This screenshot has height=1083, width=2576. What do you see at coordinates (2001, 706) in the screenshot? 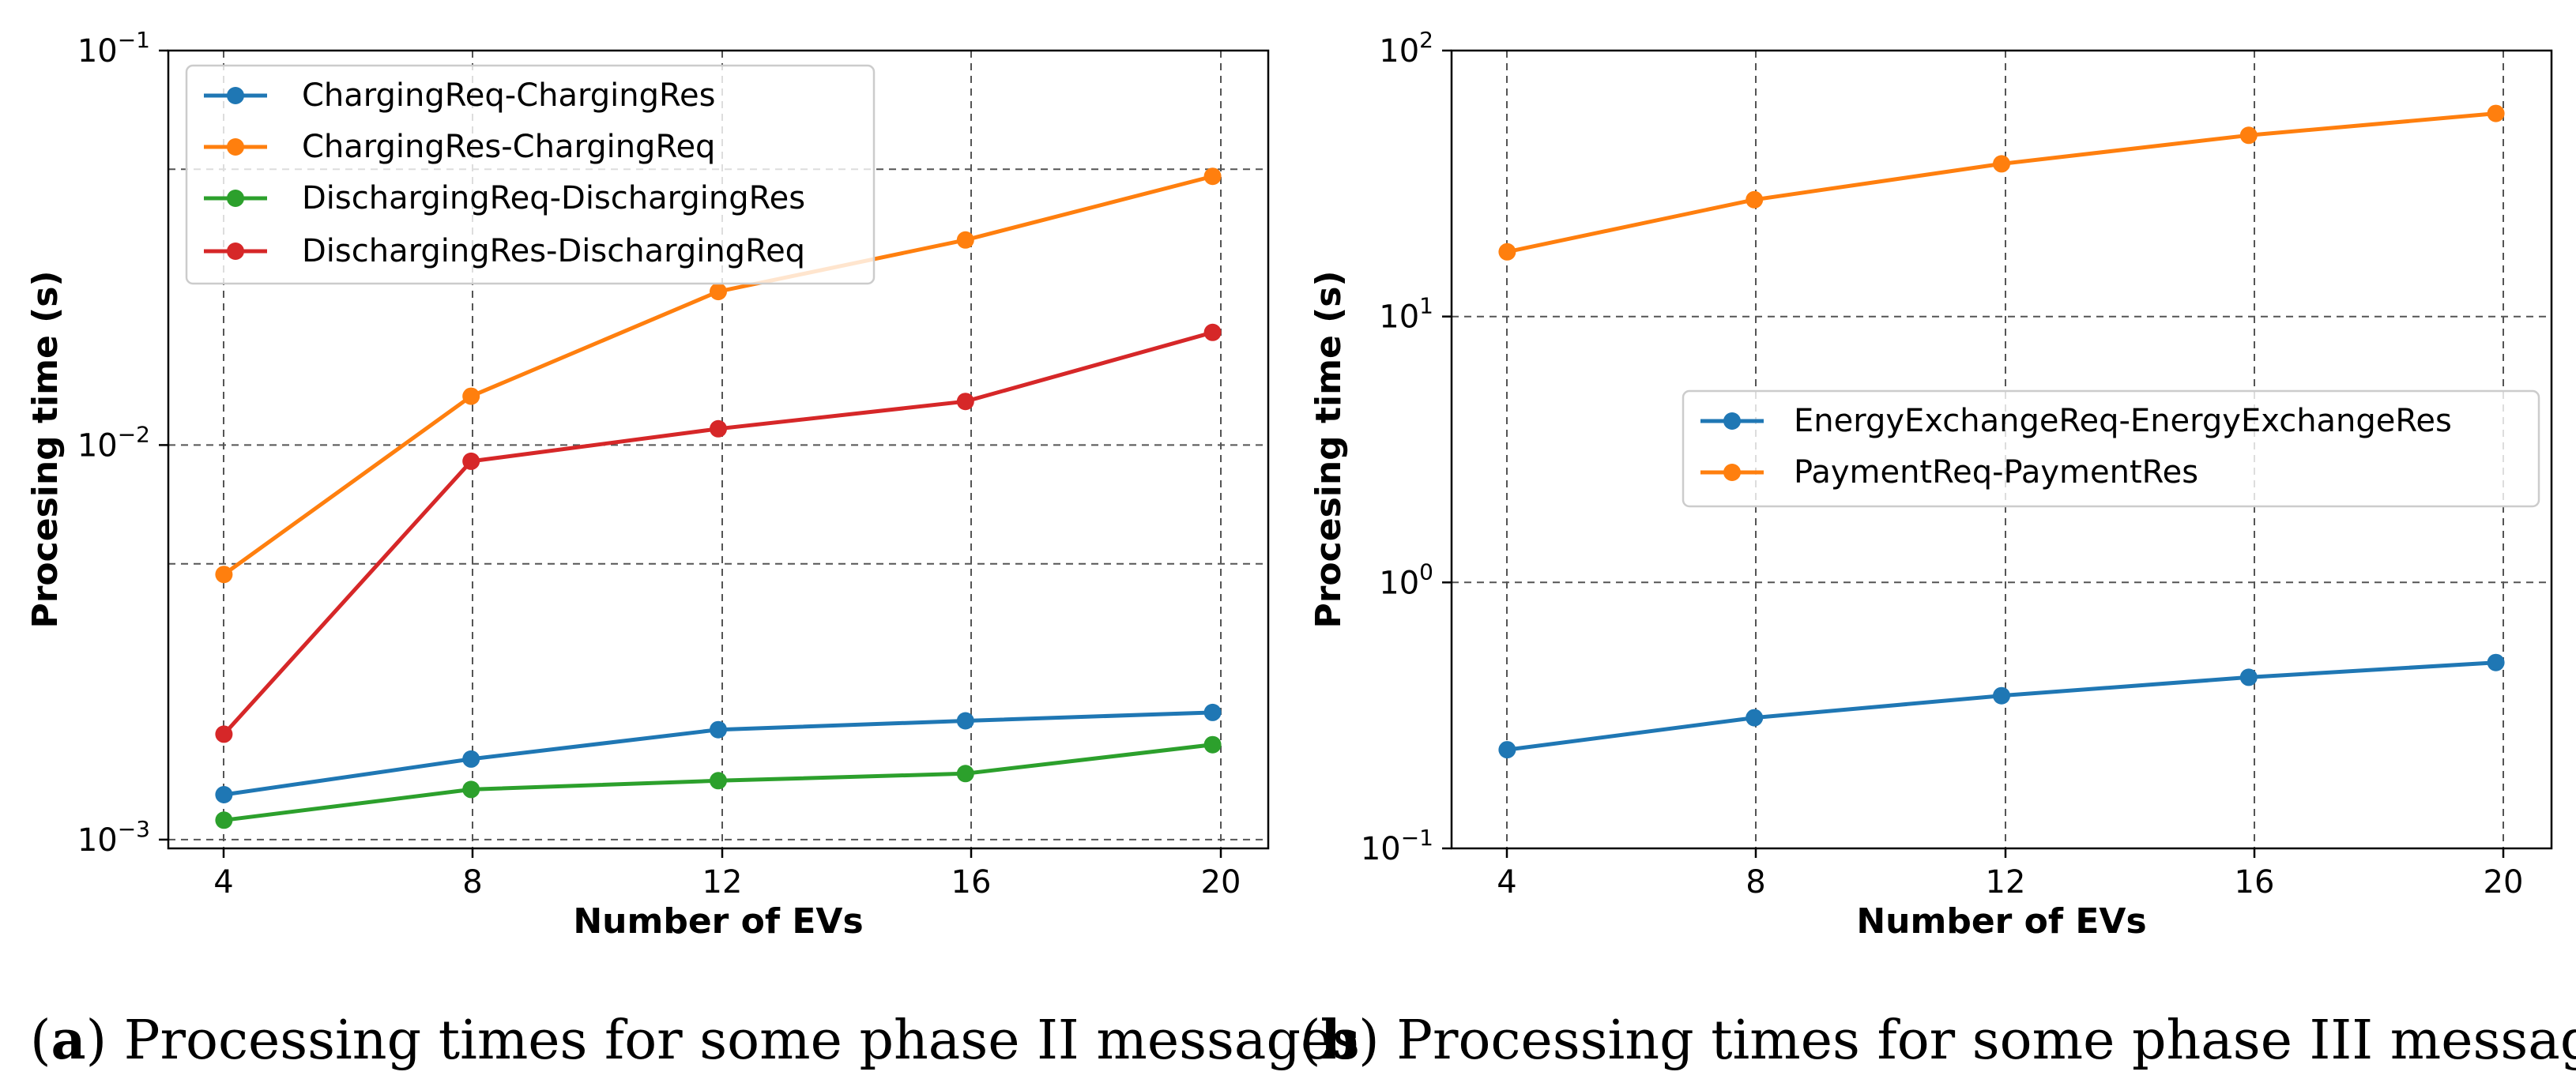
I see `series-line-energyexchangereq-energyexchangeres` at bounding box center [2001, 706].